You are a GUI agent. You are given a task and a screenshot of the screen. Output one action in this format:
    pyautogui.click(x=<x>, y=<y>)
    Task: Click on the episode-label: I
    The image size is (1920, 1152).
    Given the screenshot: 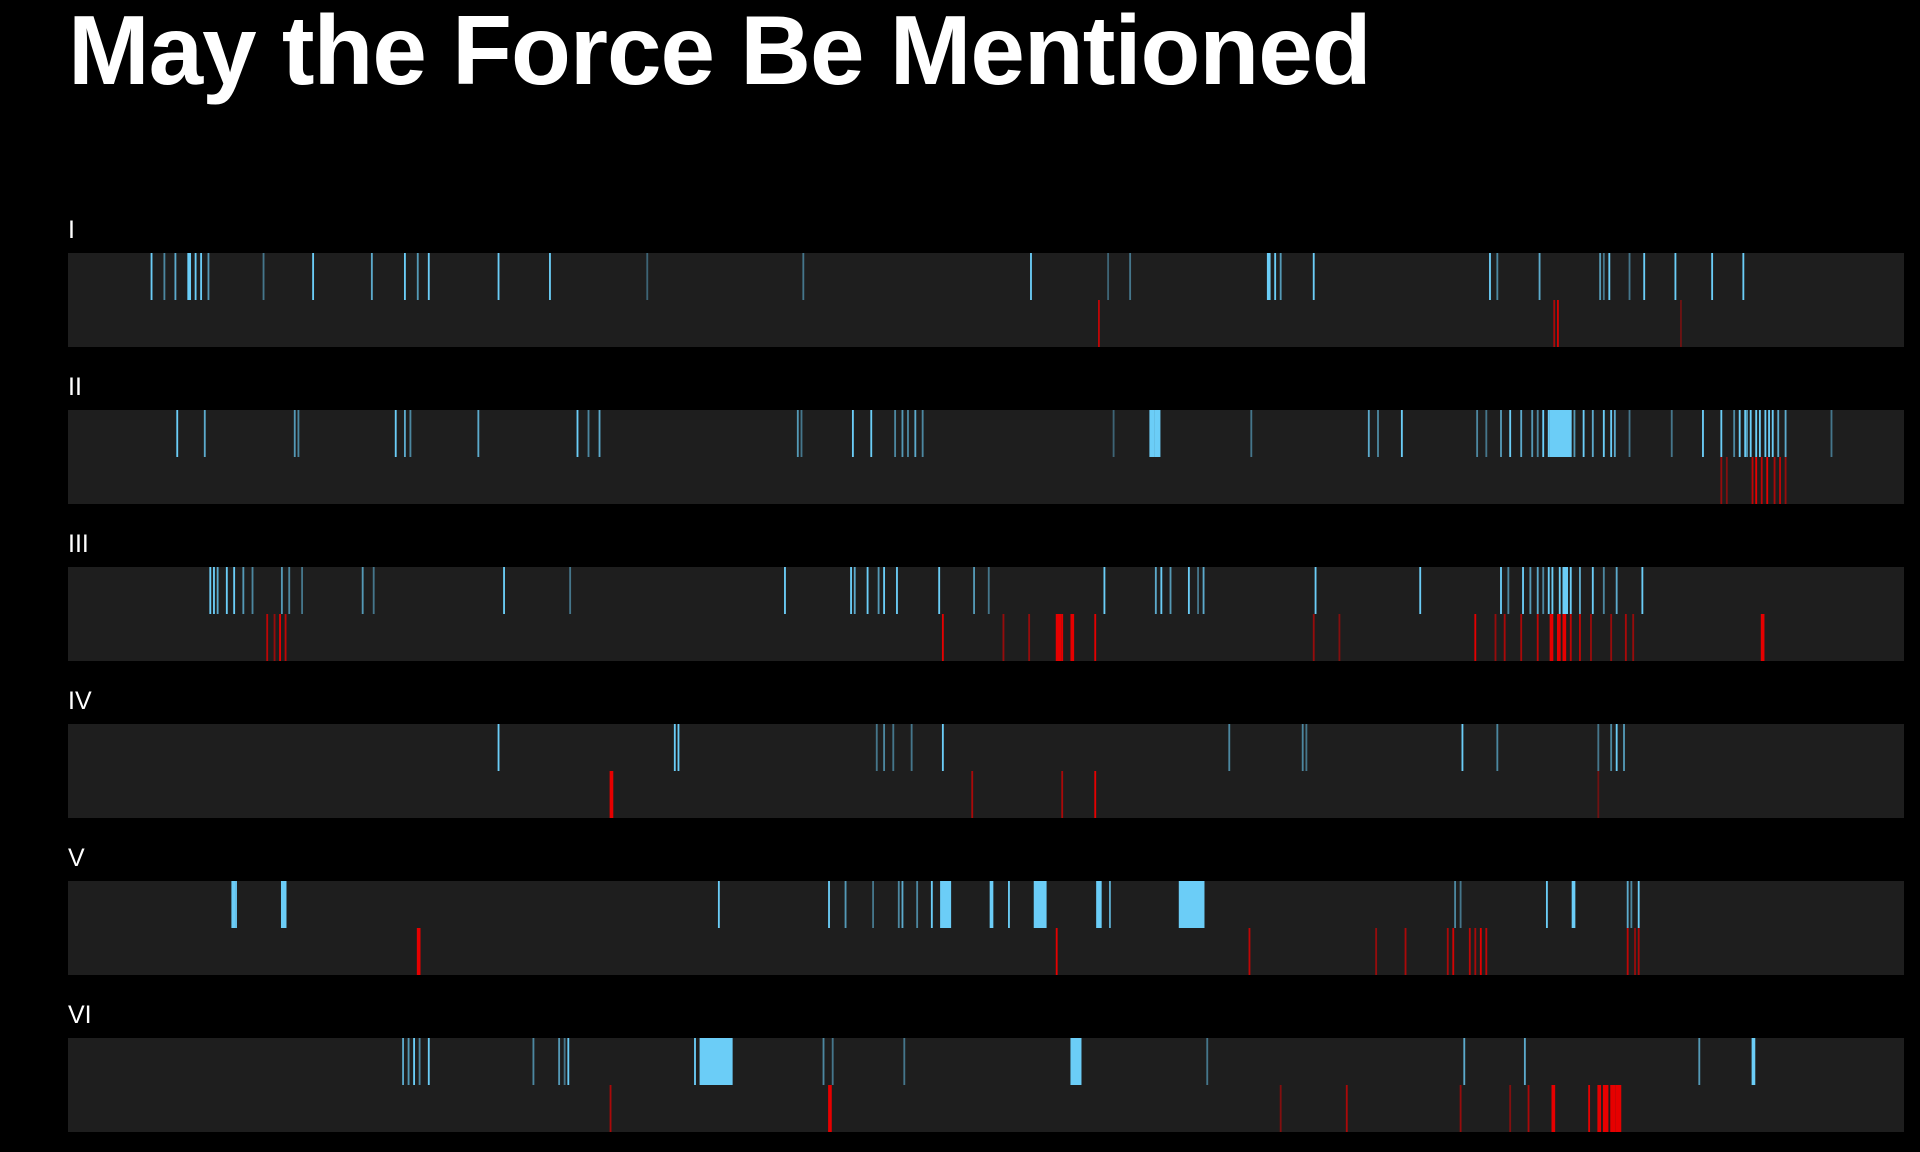 What is the action you would take?
    pyautogui.click(x=71, y=230)
    